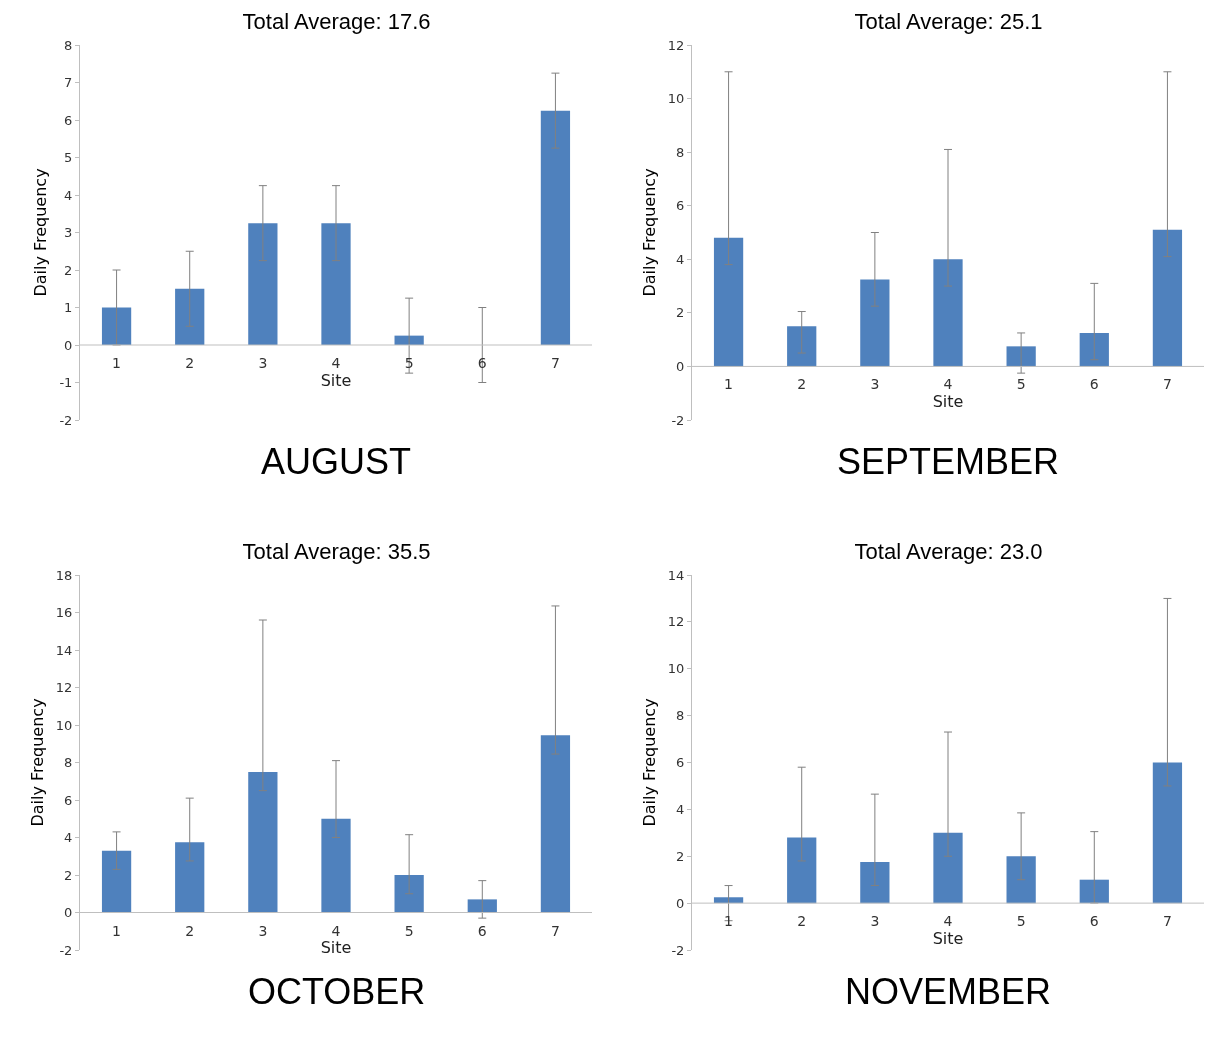 The height and width of the screenshot is (1063, 1225). What do you see at coordinates (68, 158) in the screenshot?
I see `y-tick-label: 5` at bounding box center [68, 158].